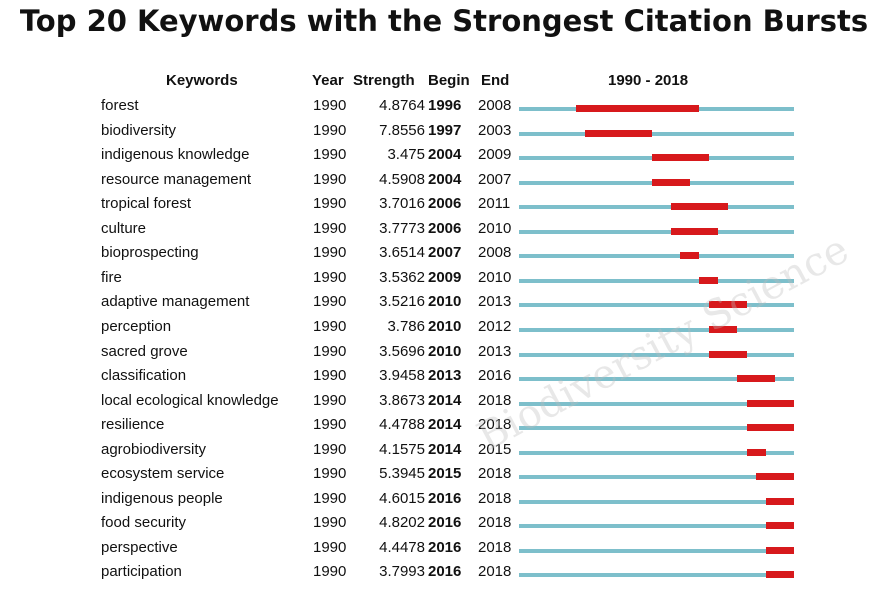 The image size is (888, 599). I want to click on begin-cell: 2014, so click(445, 449).